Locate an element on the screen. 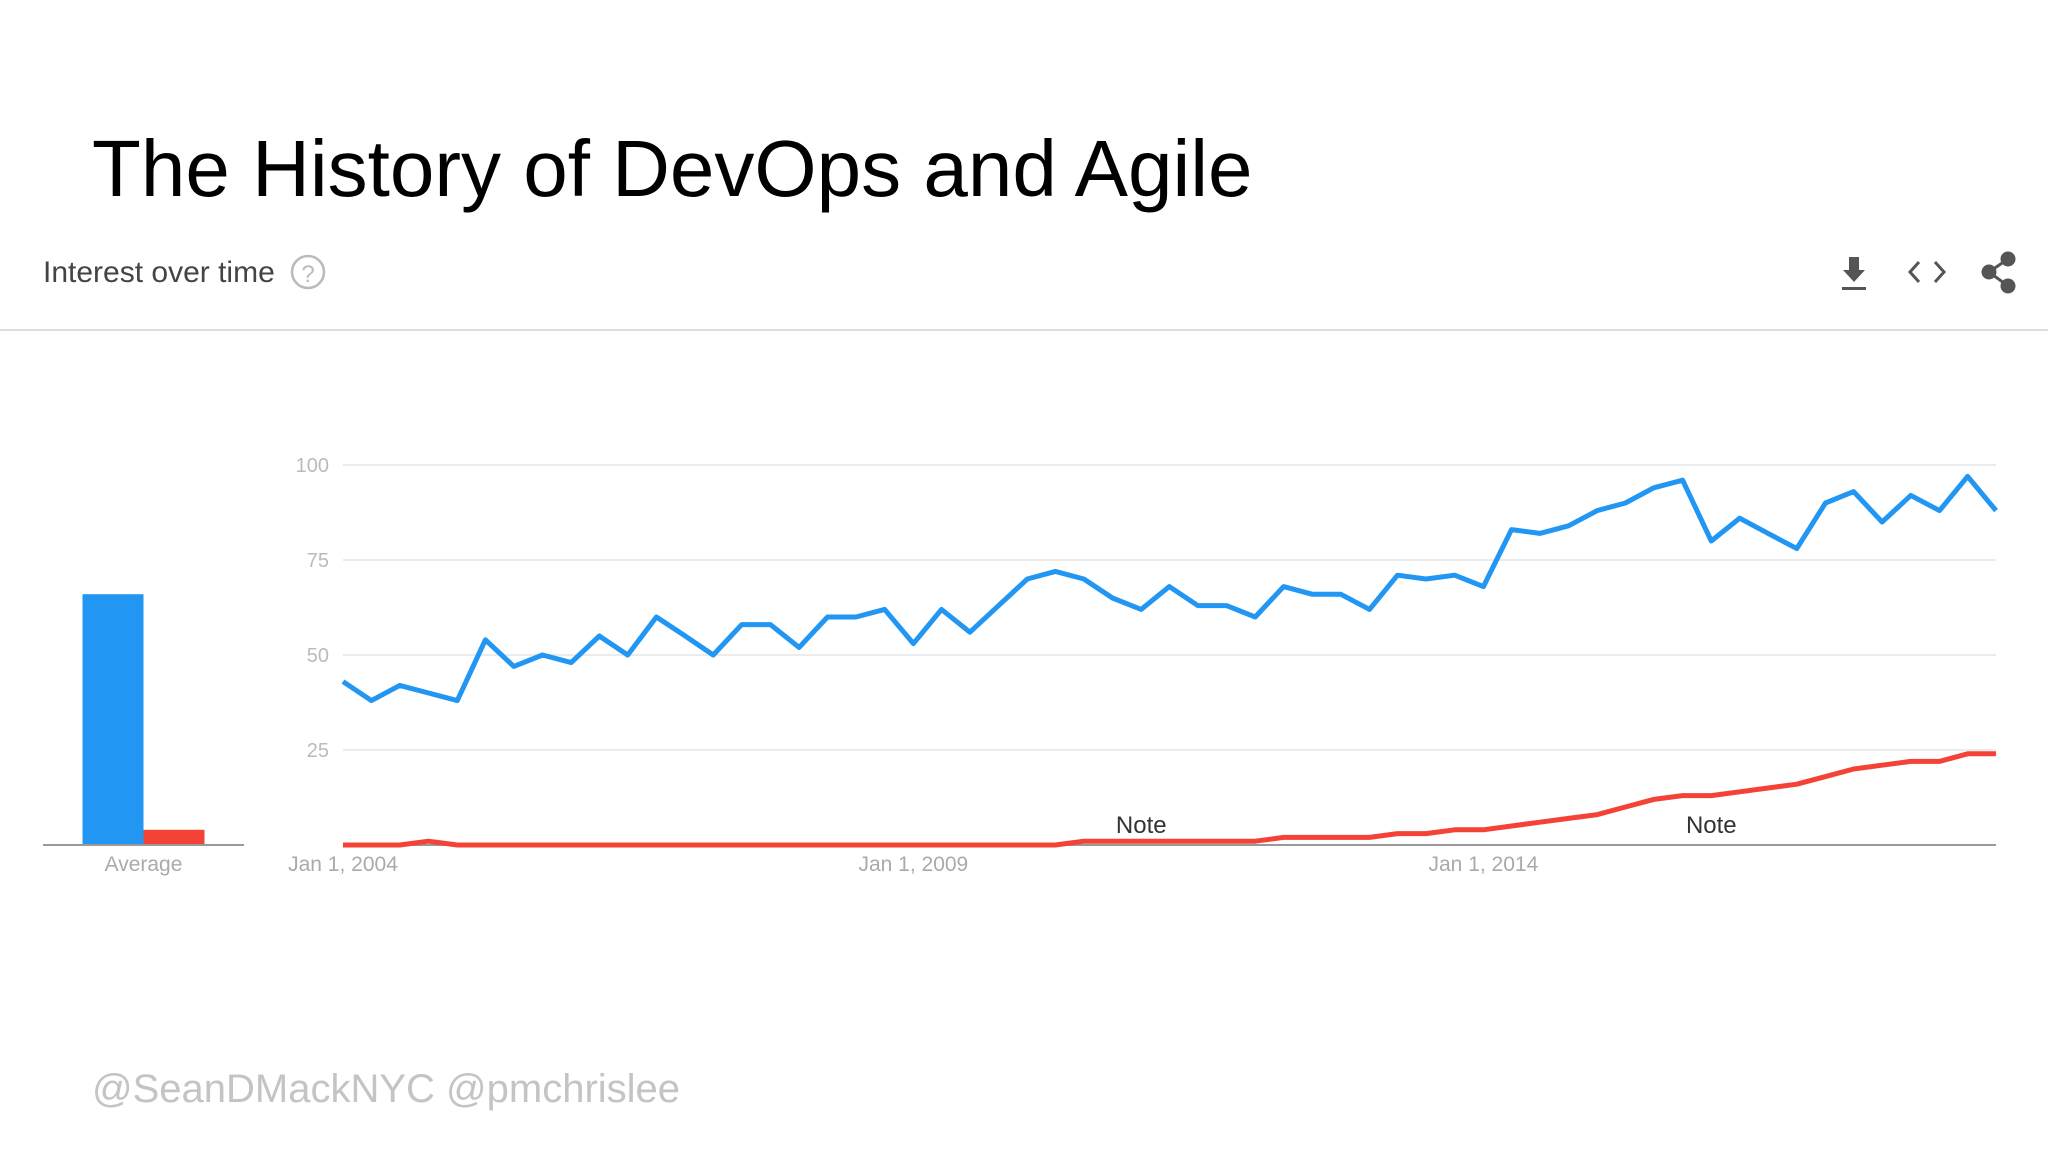  x-tick-label: Average is located at coordinates (144, 864).